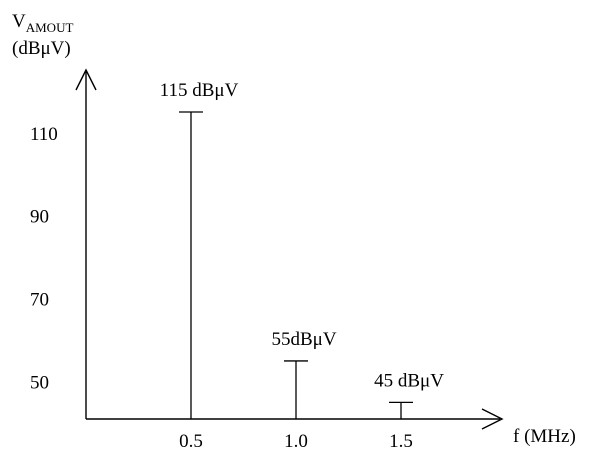 The width and height of the screenshot is (595, 457). I want to click on x-axis-title: f (MHz), so click(544, 436).